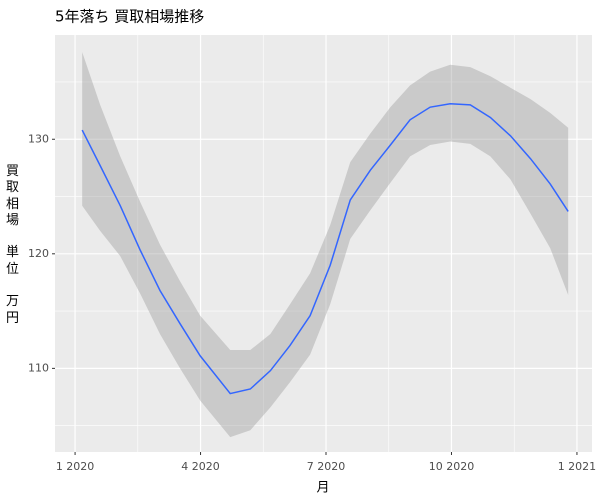  I want to click on x-tick-label: 7 2020, so click(326, 466).